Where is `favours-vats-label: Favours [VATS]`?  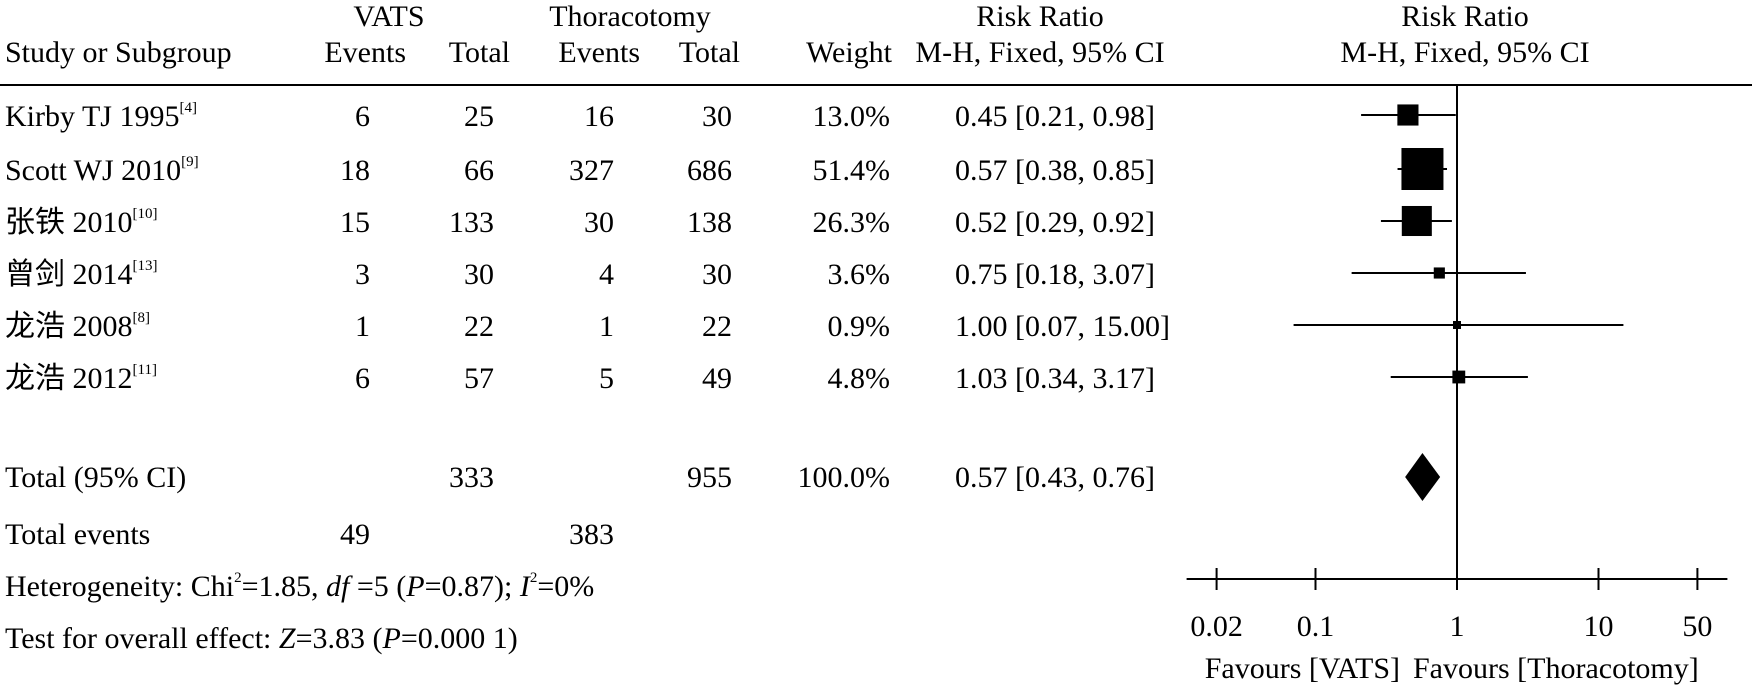
favours-vats-label: Favours [VATS] is located at coordinates (1302, 668).